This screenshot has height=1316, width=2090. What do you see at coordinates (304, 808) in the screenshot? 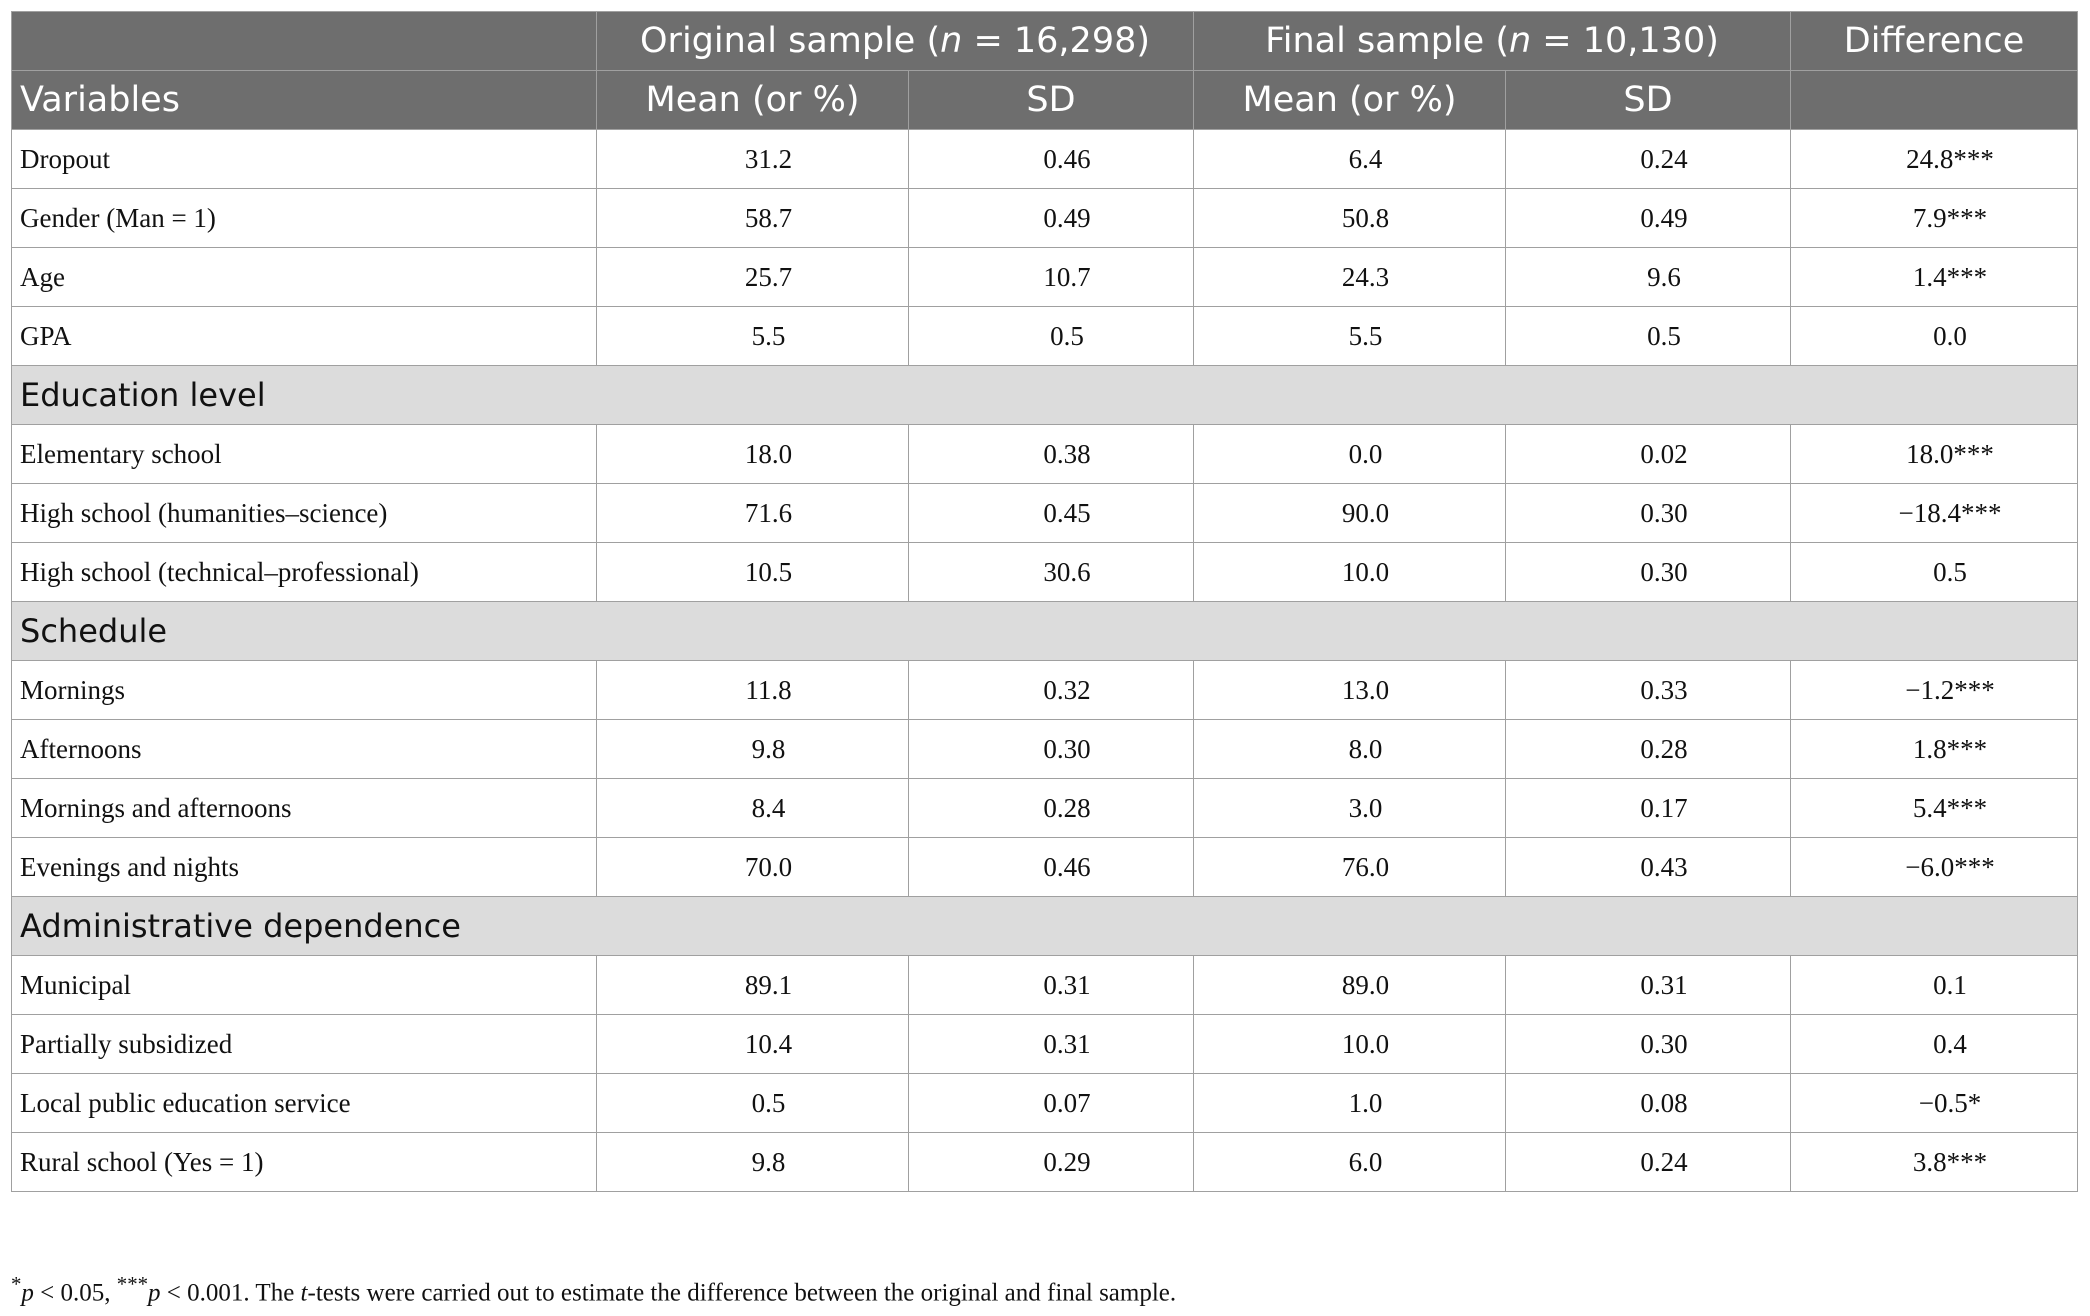
I see `variable-name: Mornings and afternoons` at bounding box center [304, 808].